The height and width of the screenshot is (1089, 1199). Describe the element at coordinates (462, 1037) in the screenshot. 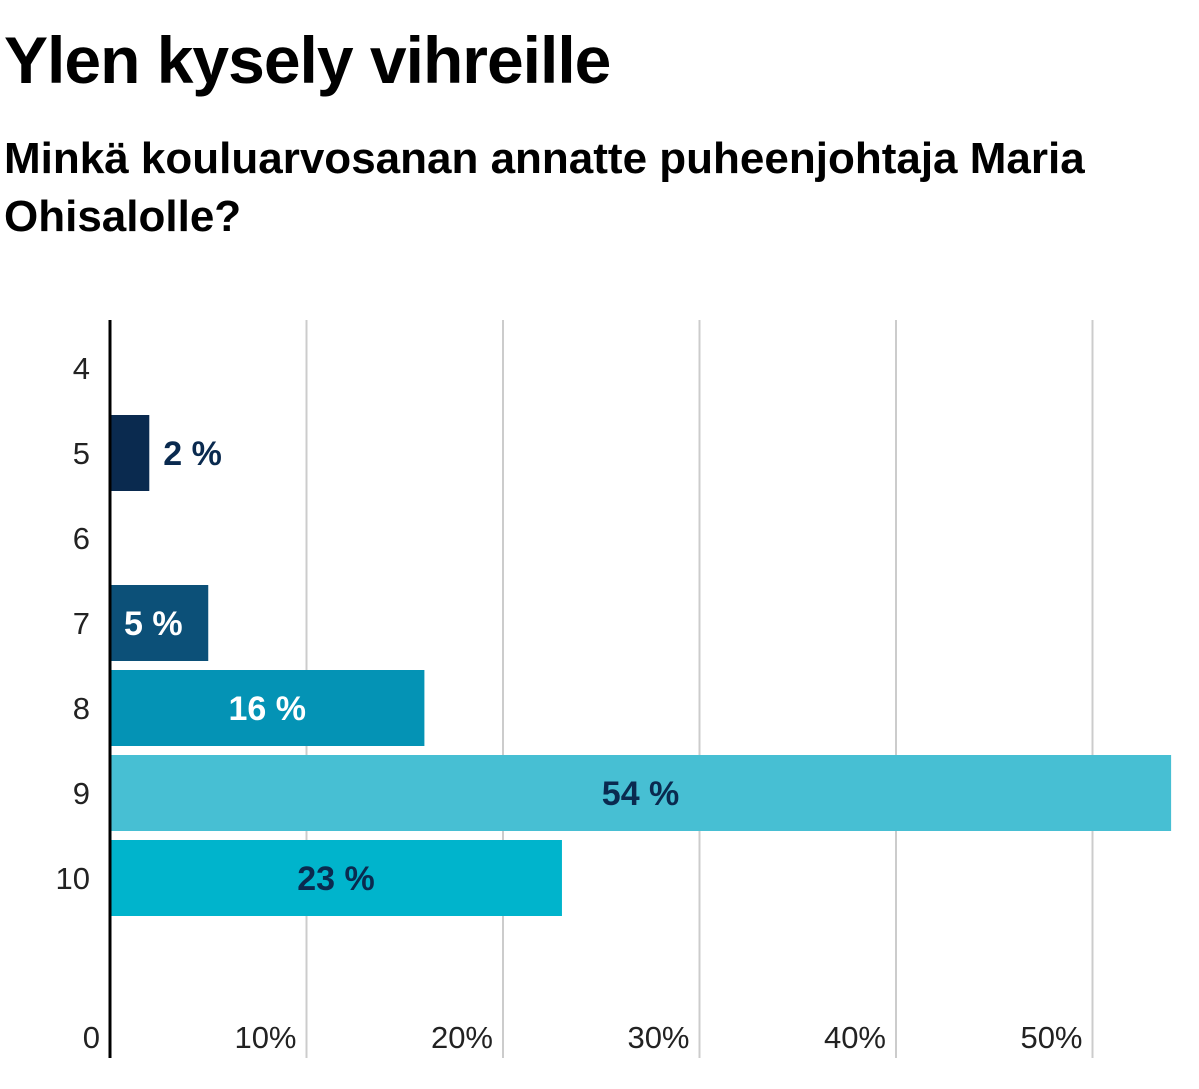

I see `x-tick-label: 20%` at that location.